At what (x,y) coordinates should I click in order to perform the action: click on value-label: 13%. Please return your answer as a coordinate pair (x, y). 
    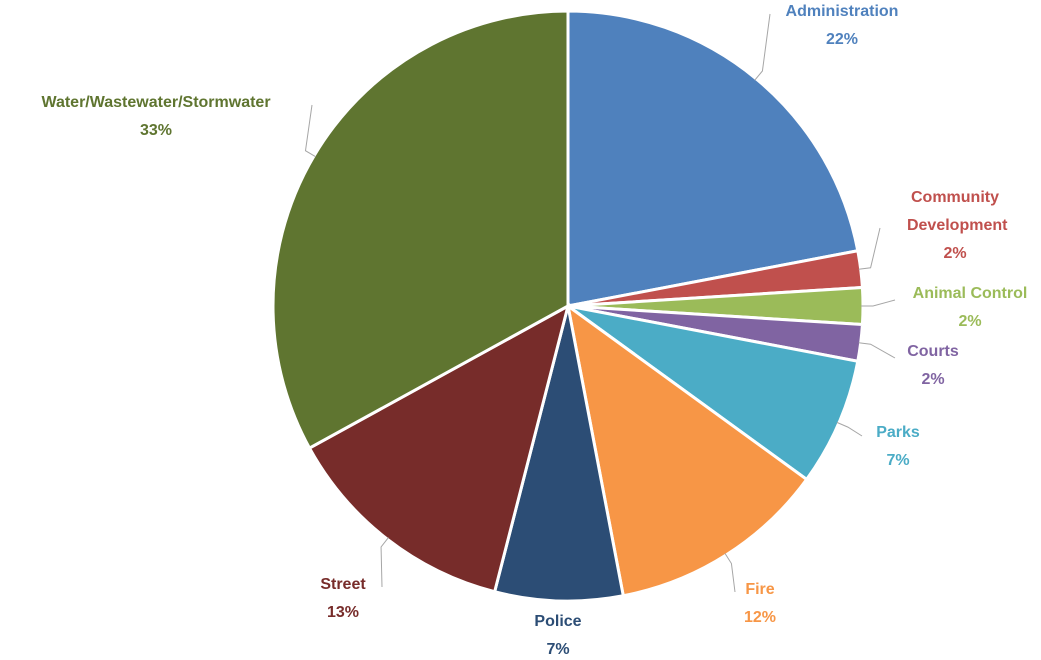
    Looking at the image, I should click on (343, 612).